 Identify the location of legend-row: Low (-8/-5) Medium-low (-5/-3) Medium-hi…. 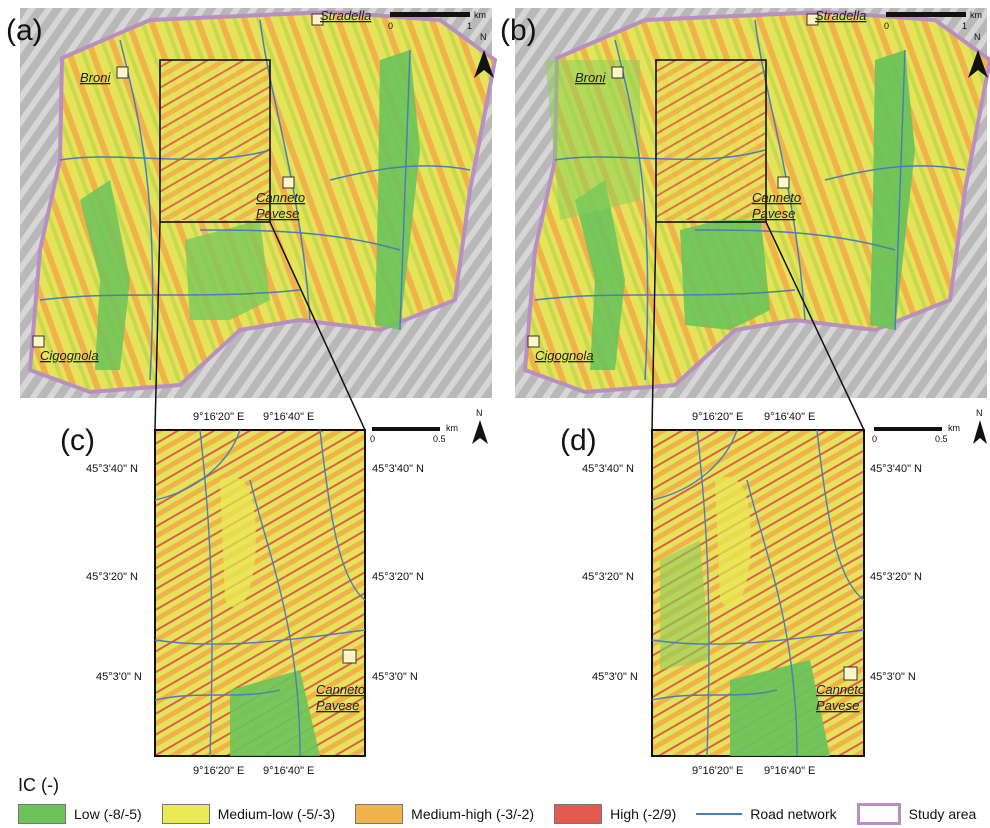
(497, 814).